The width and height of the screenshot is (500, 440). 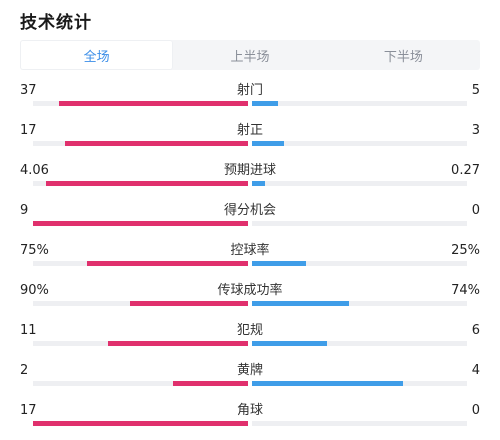 What do you see at coordinates (56, 23) in the screenshot?
I see `page-title: 技术统计` at bounding box center [56, 23].